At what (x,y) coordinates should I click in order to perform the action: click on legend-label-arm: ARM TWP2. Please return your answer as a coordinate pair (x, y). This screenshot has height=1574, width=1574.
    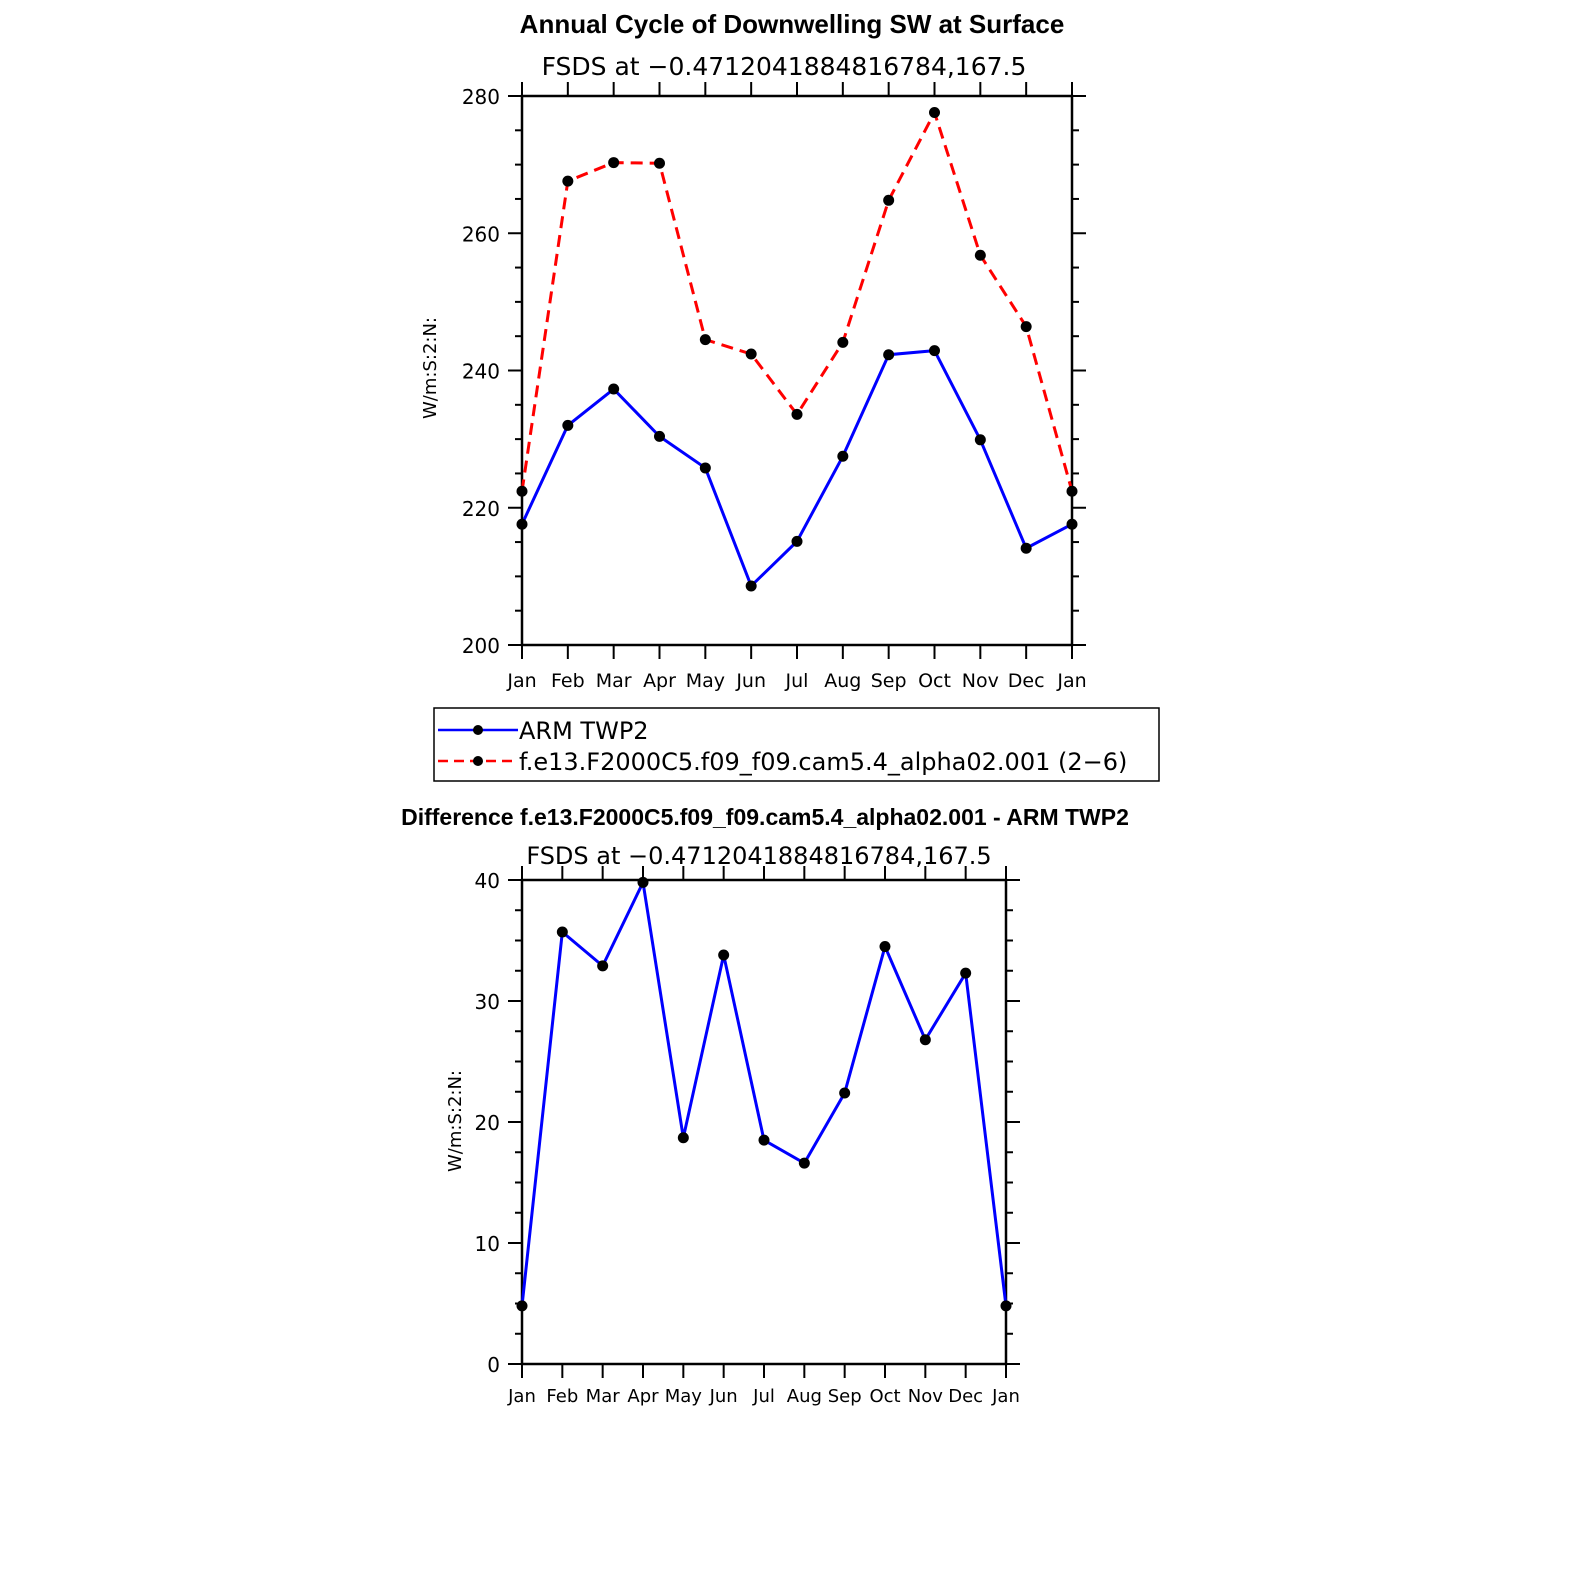
    Looking at the image, I should click on (584, 731).